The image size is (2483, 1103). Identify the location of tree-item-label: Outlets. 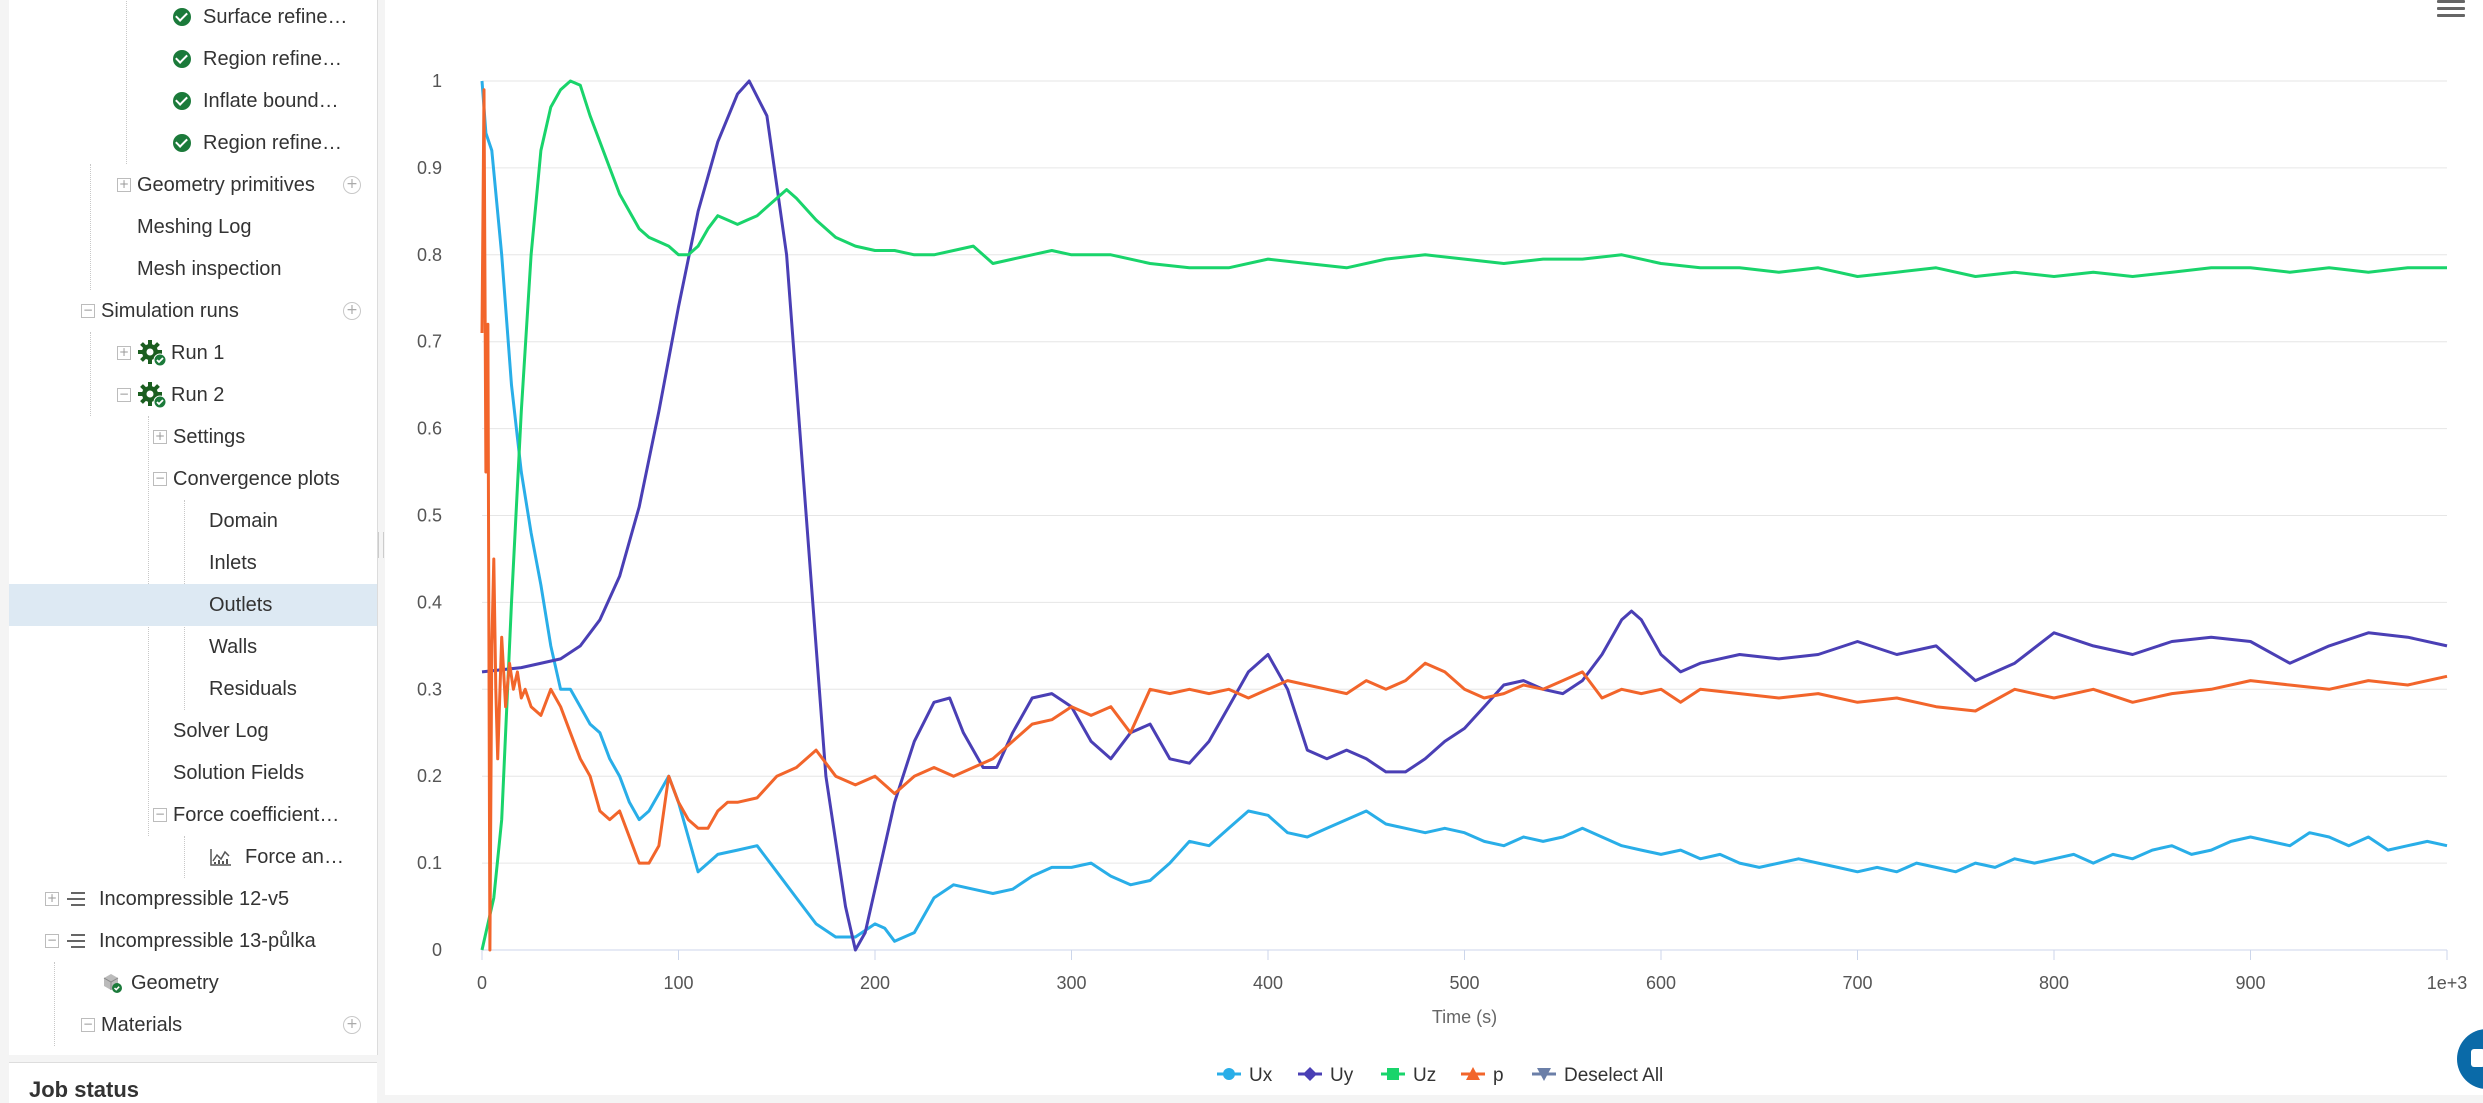
(241, 604).